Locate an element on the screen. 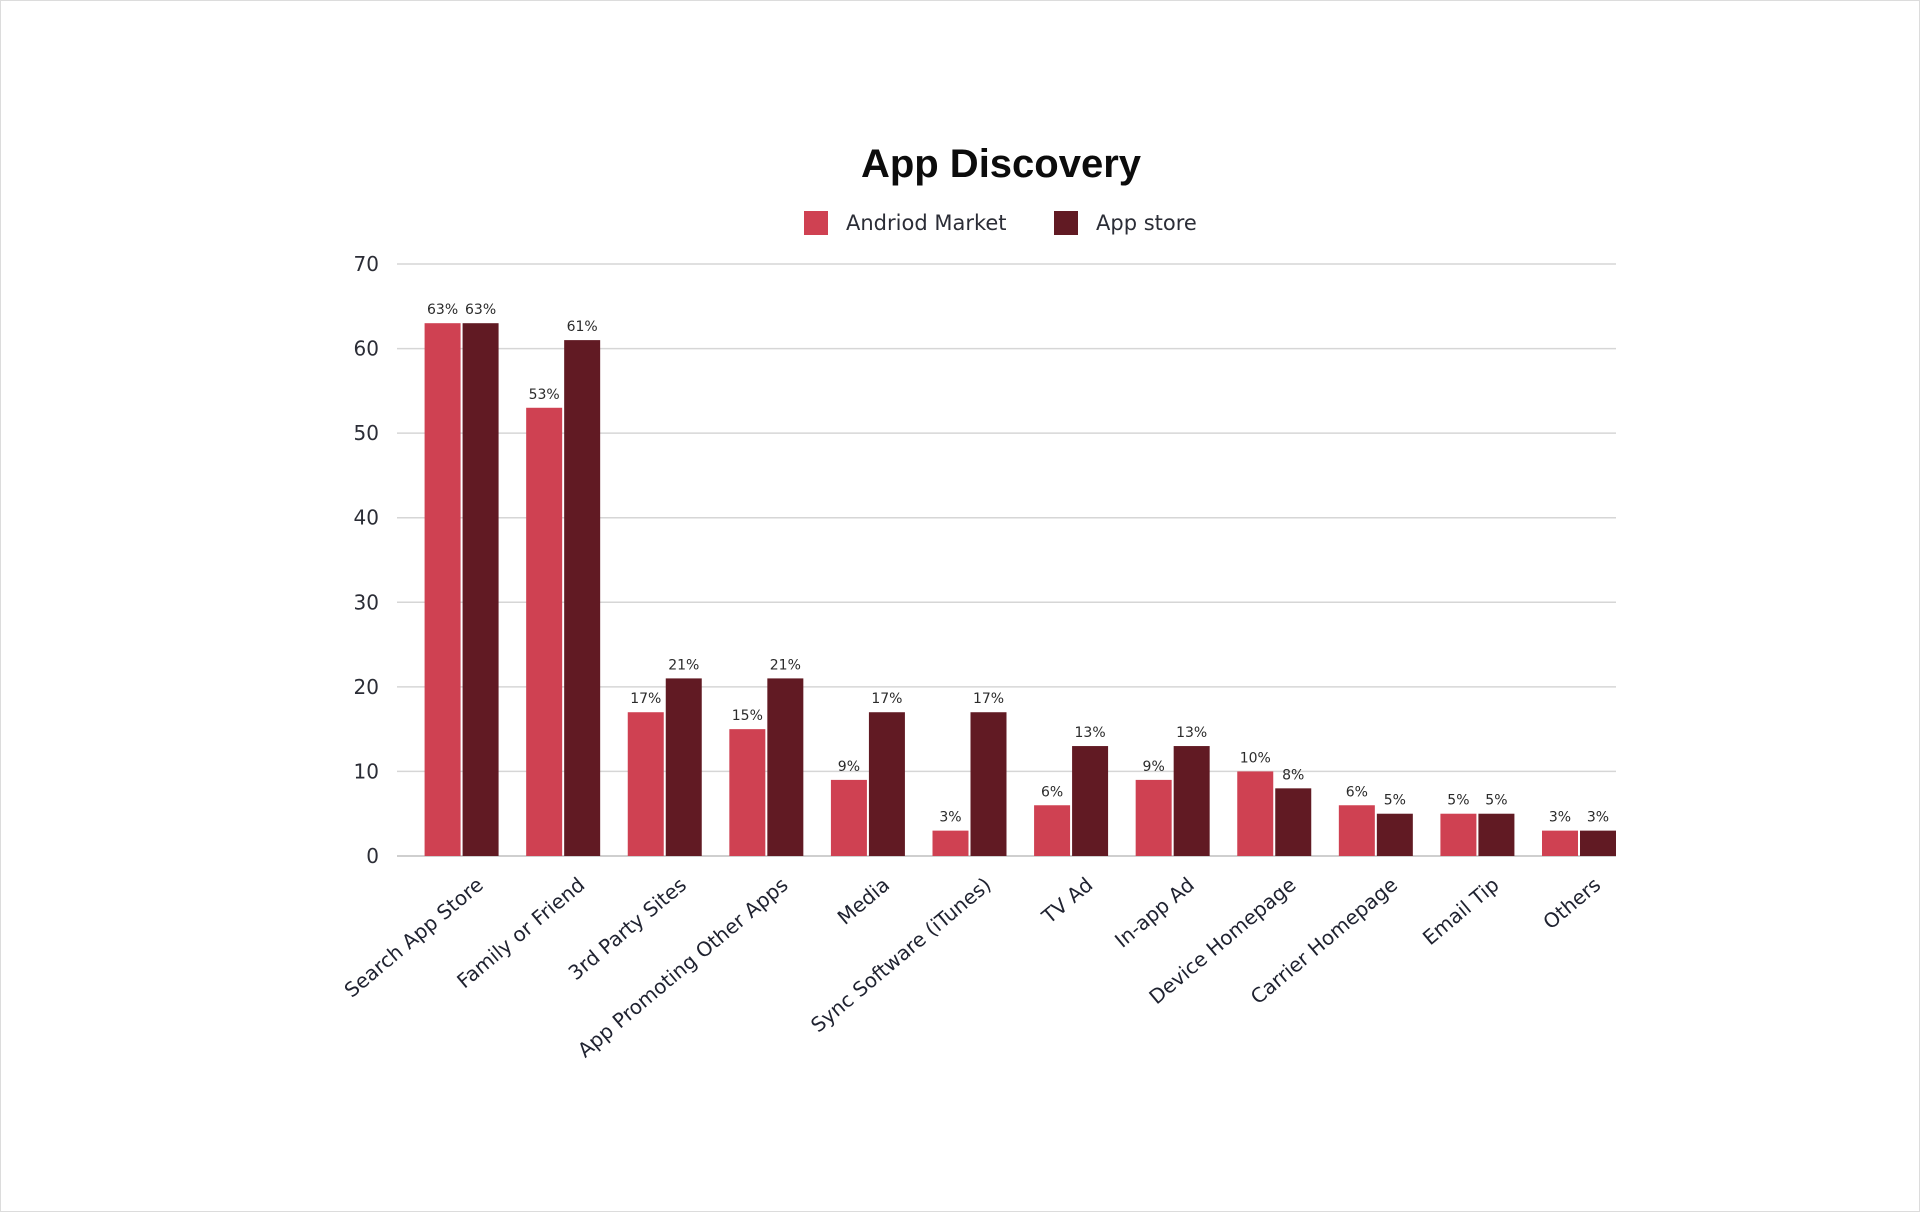 This screenshot has width=1920, height=1213. chart-title: App Discovery is located at coordinates (1001, 164).